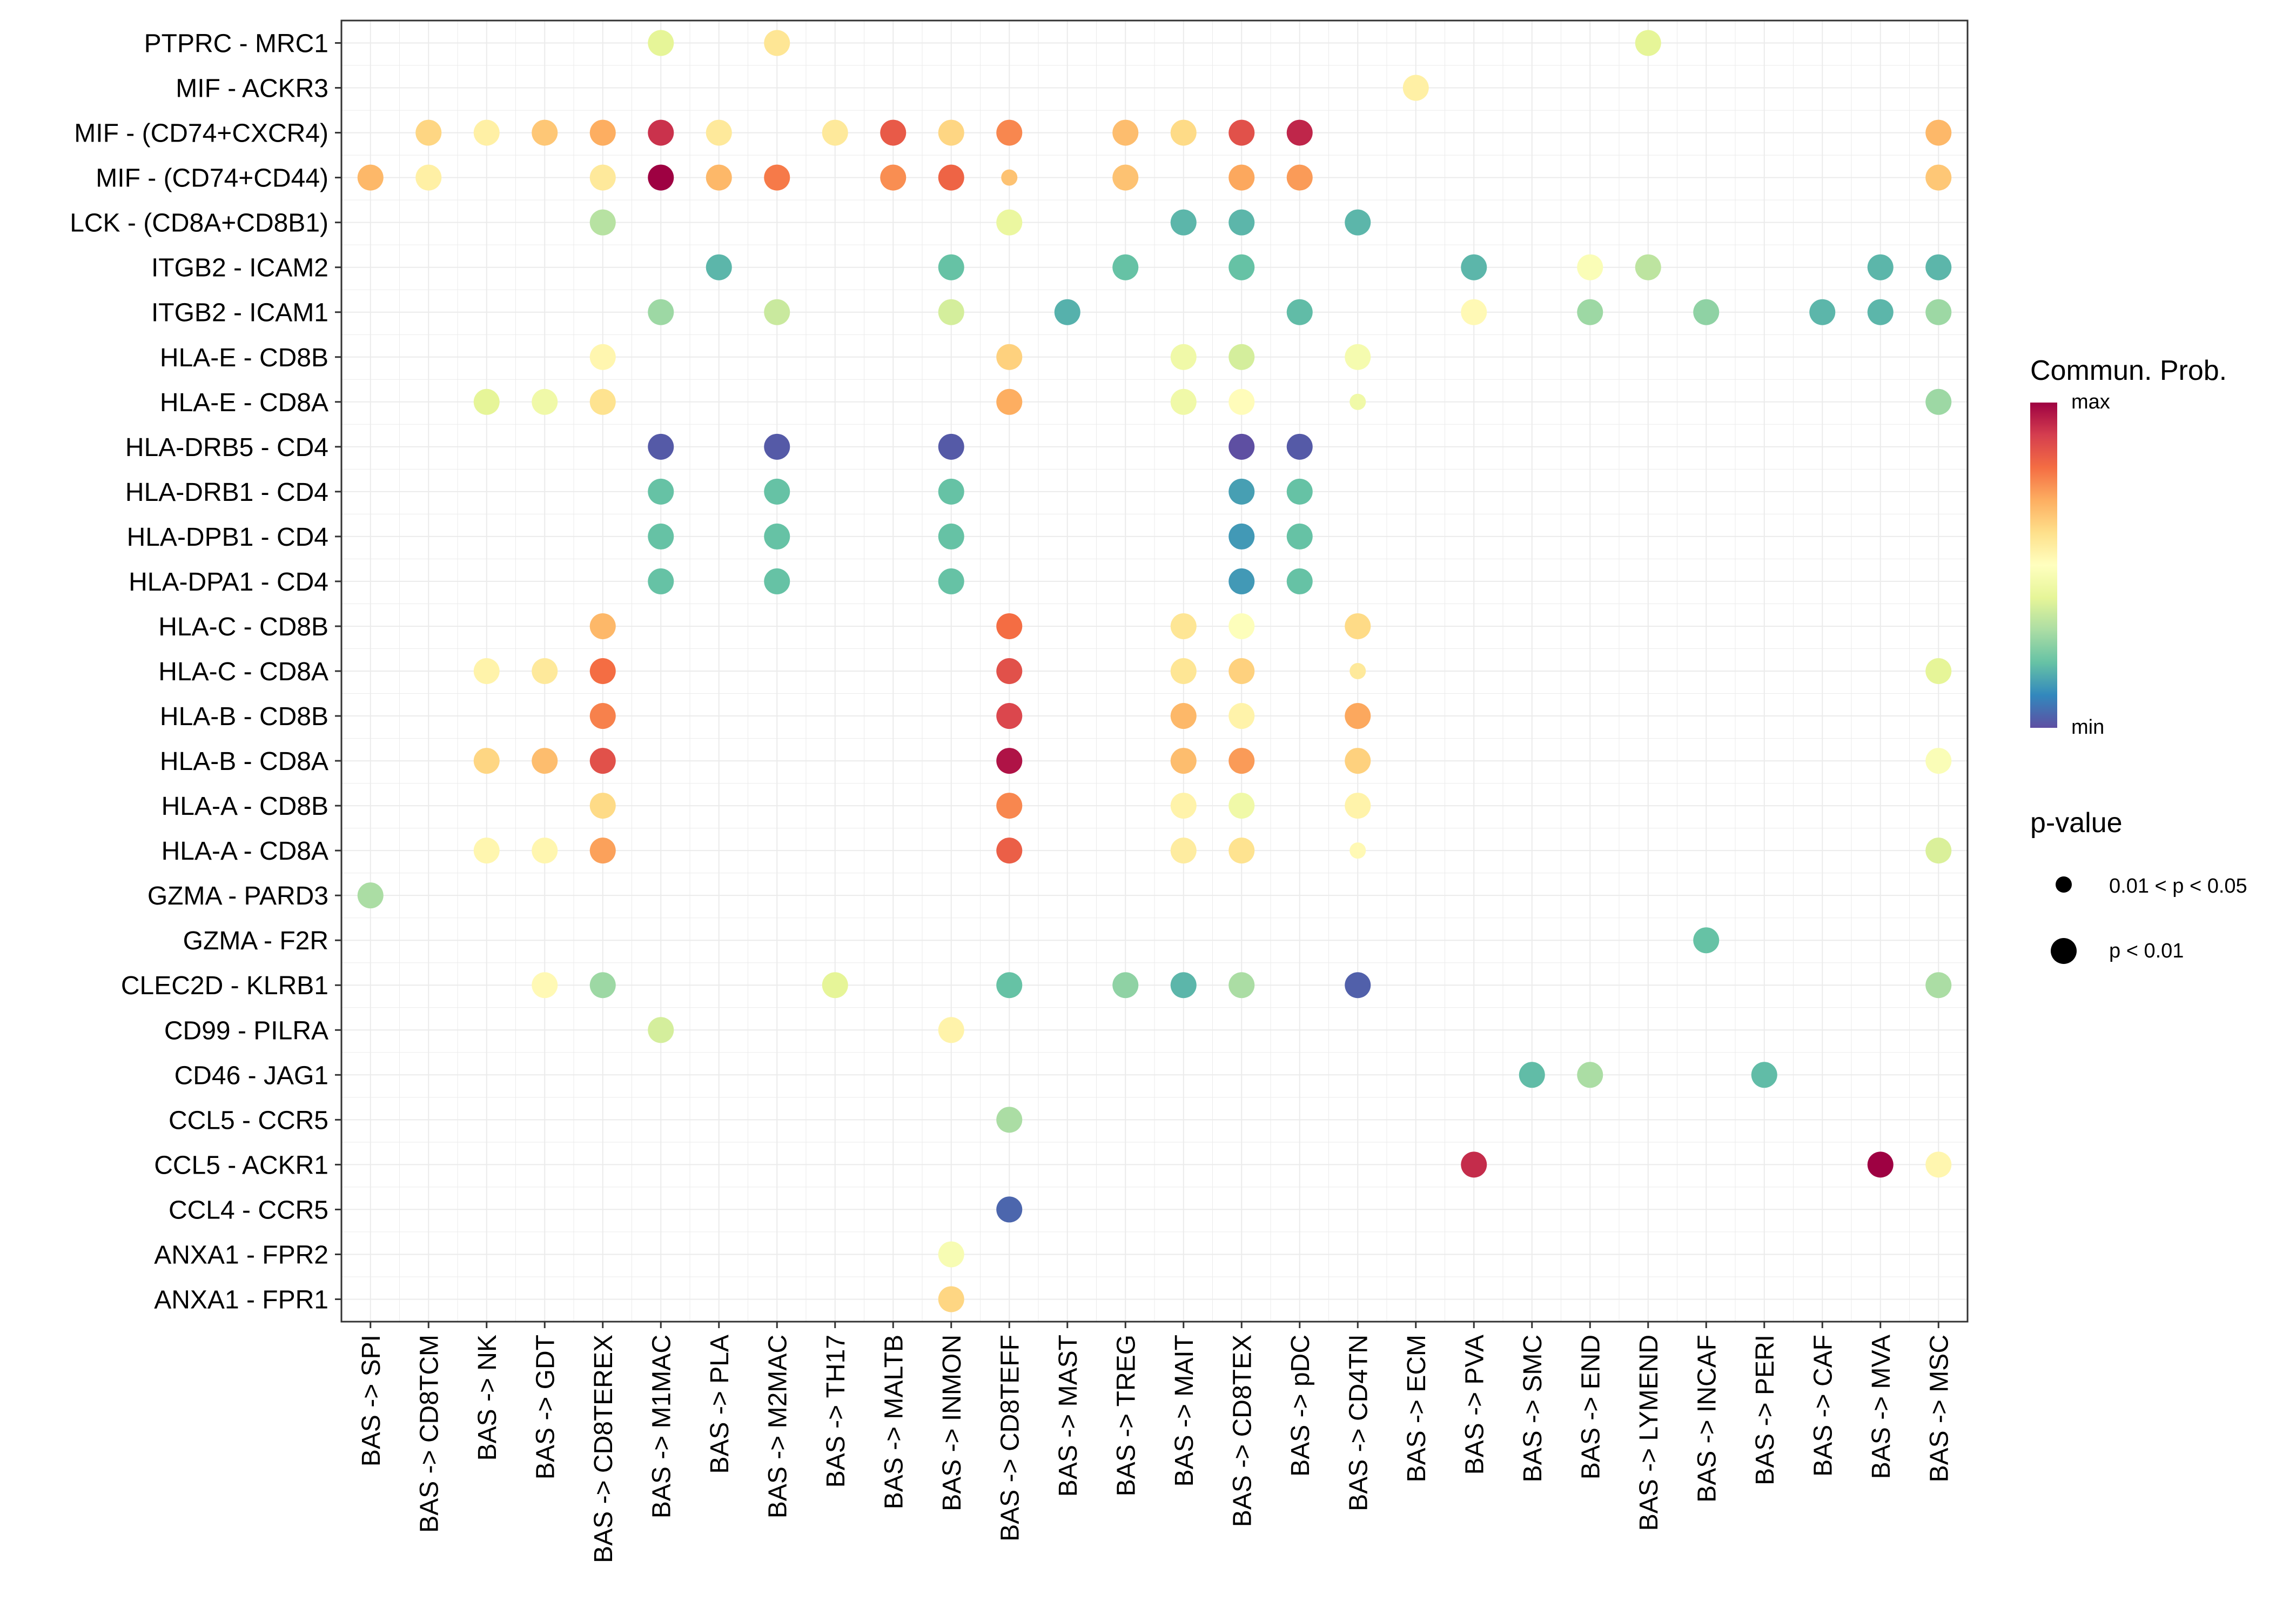  I want to click on x-tick-label: BAS -> MALTB, so click(894, 1422).